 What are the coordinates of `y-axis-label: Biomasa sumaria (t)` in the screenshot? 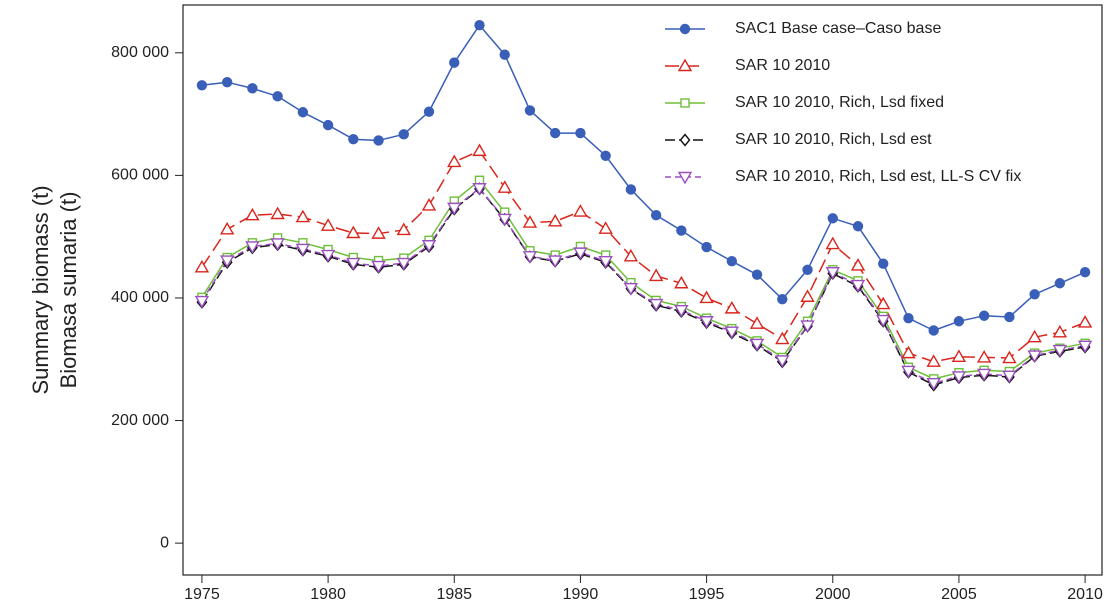 It's located at (68, 290).